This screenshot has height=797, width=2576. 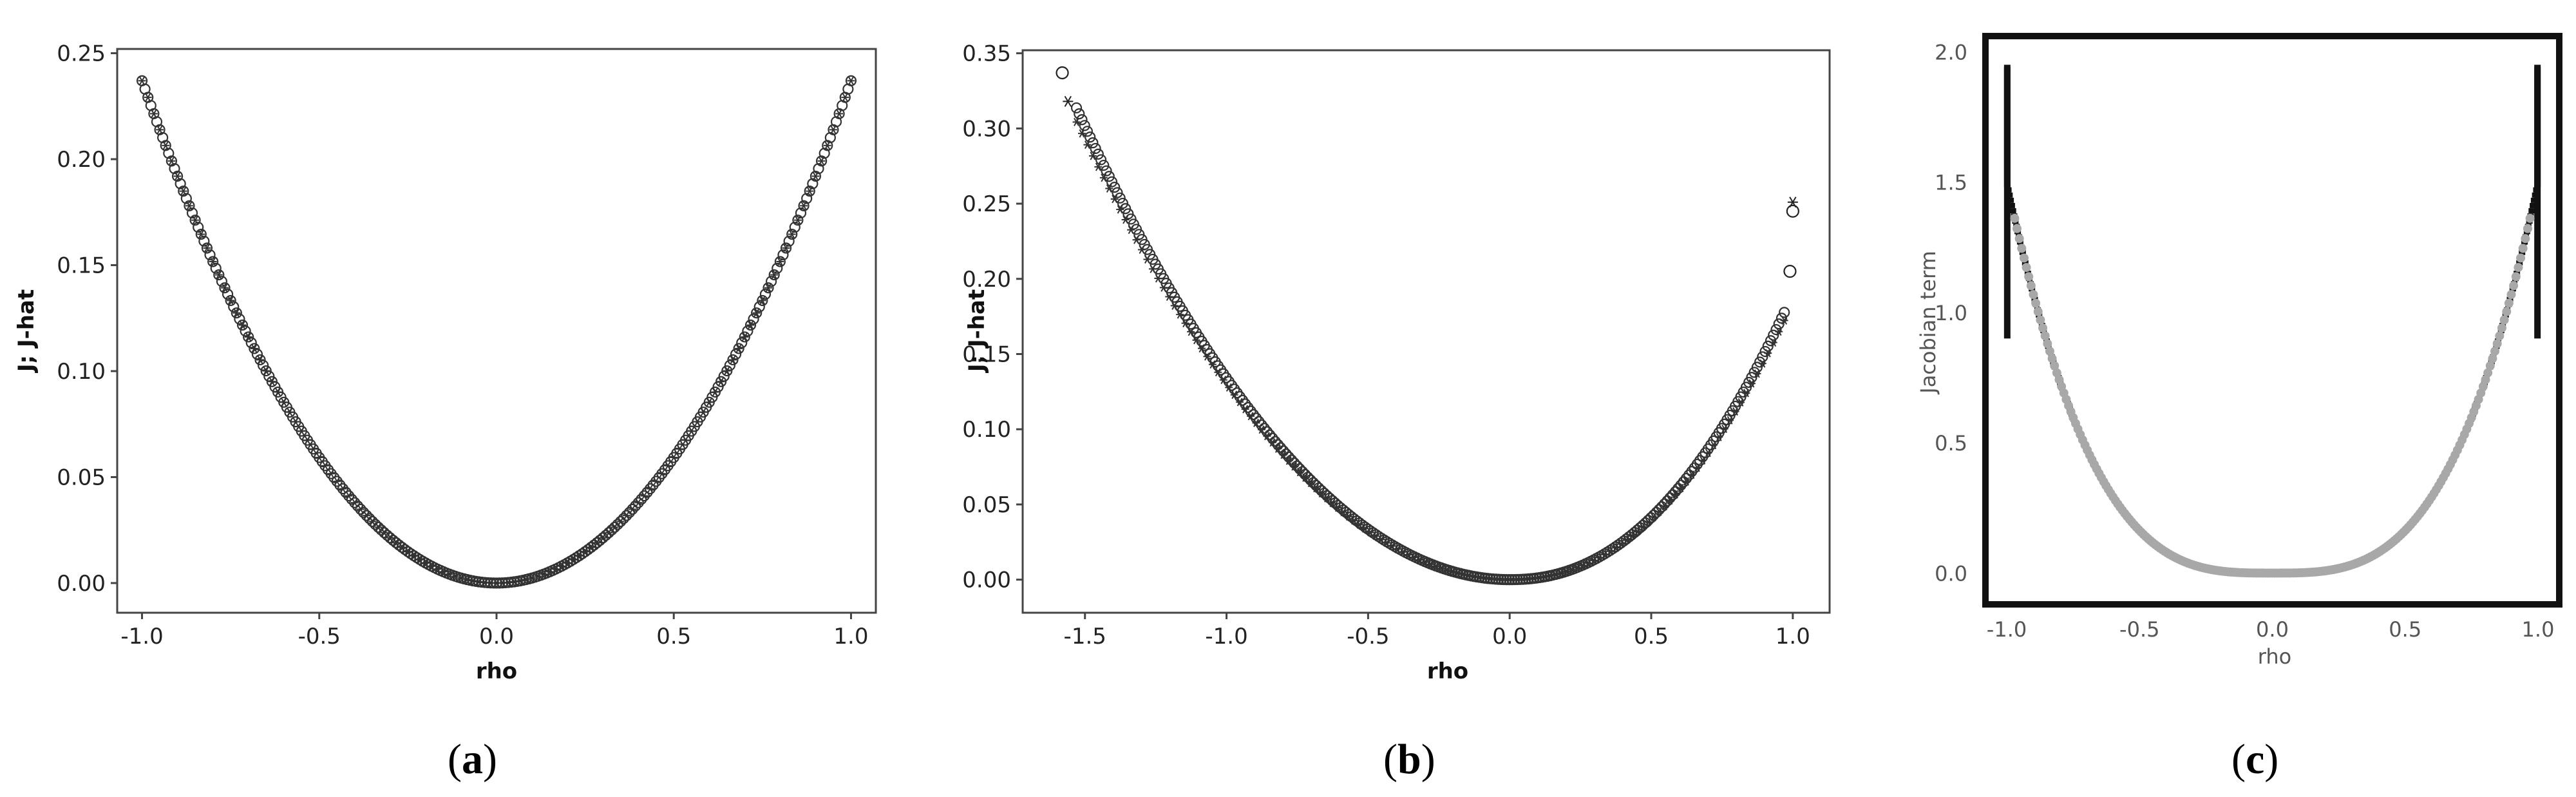 I want to click on panel-c-points, so click(x=2272, y=321).